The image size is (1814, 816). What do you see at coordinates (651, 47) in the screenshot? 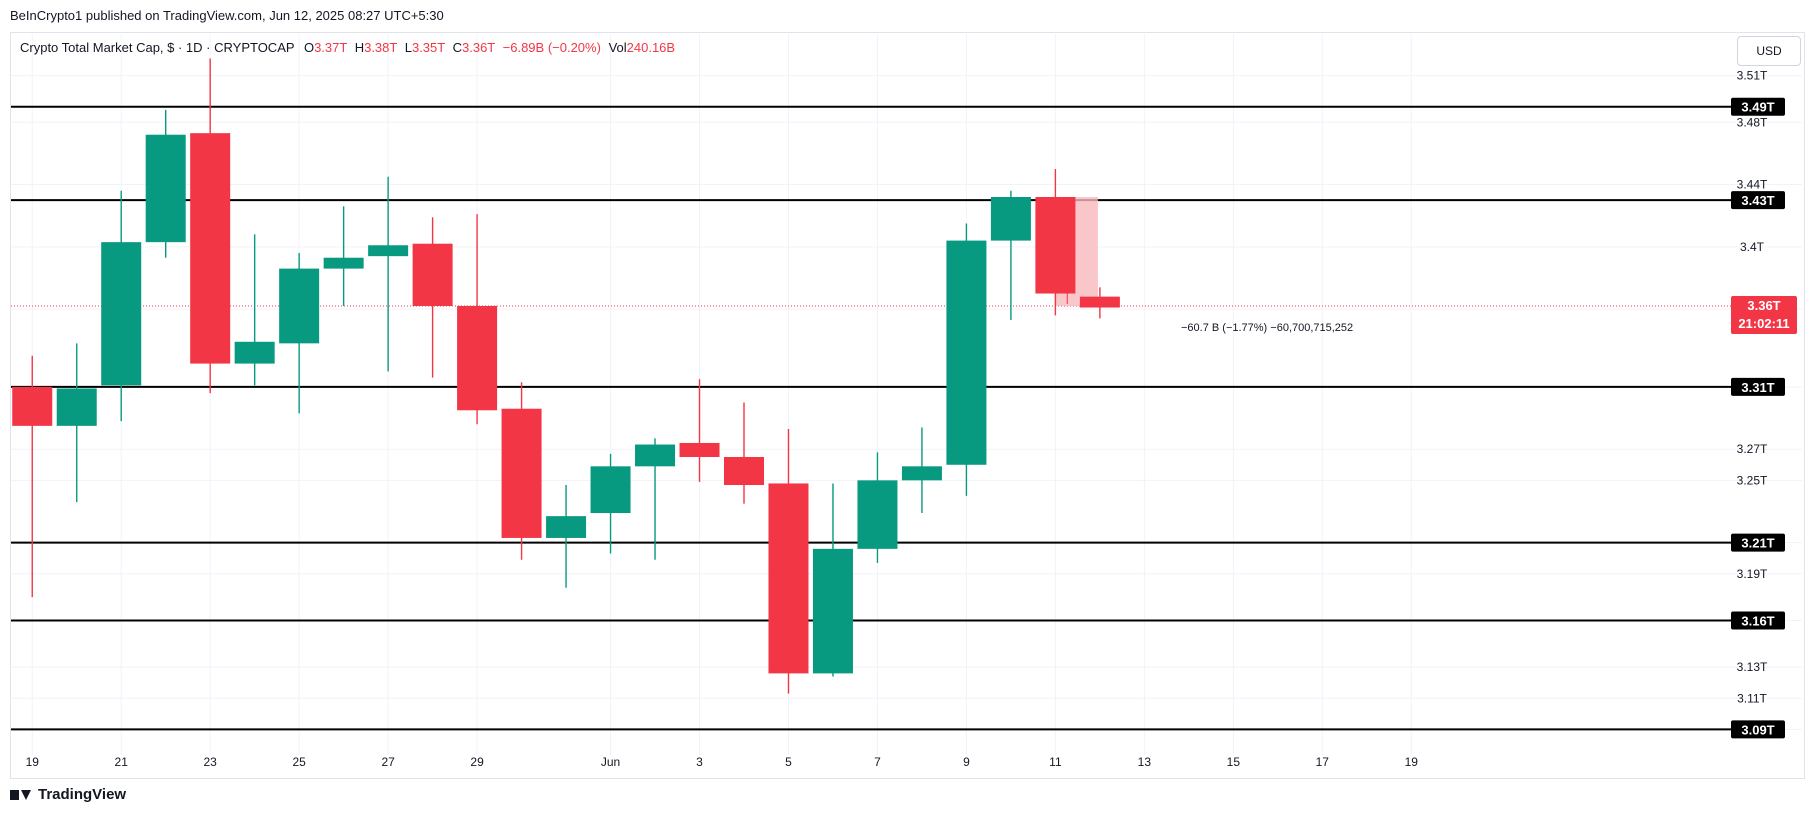
I see `volume-value: 240.16B` at bounding box center [651, 47].